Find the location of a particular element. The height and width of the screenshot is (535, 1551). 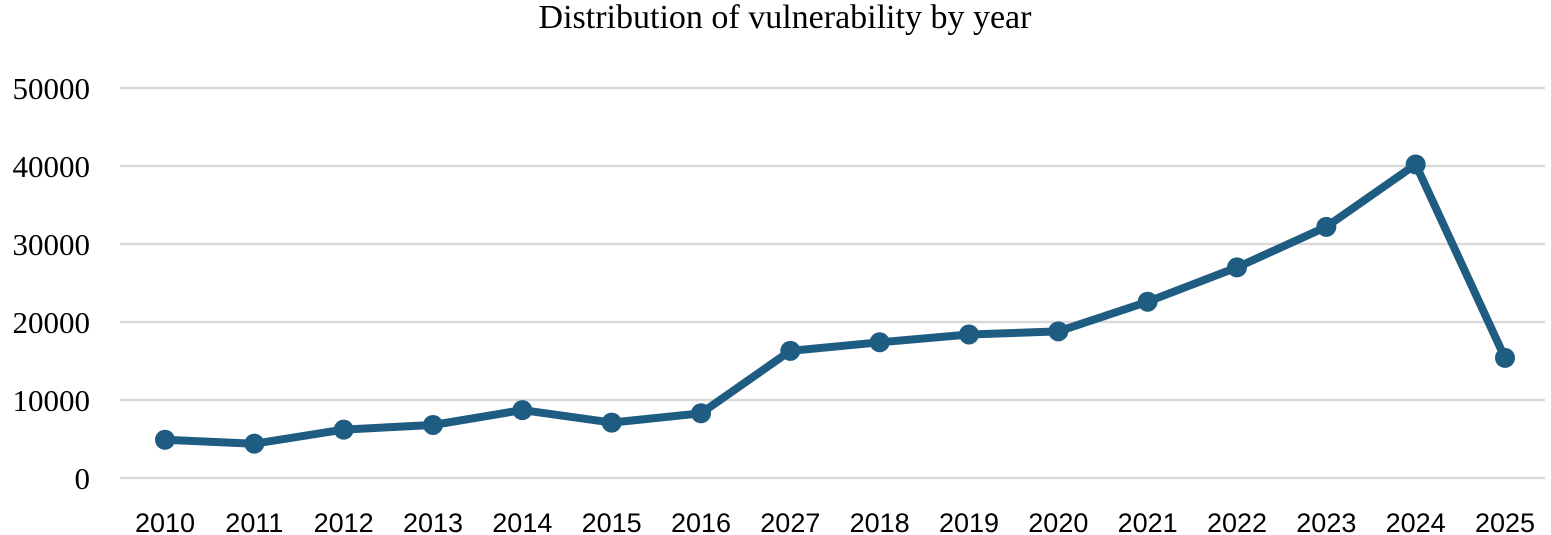

x-tick-label: 2020 is located at coordinates (1058, 521).